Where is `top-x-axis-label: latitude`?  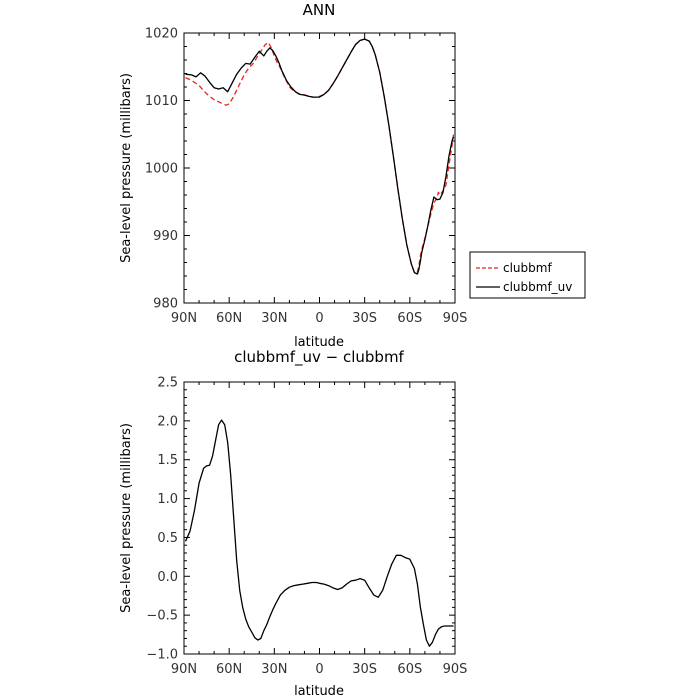 top-x-axis-label: latitude is located at coordinates (319, 342).